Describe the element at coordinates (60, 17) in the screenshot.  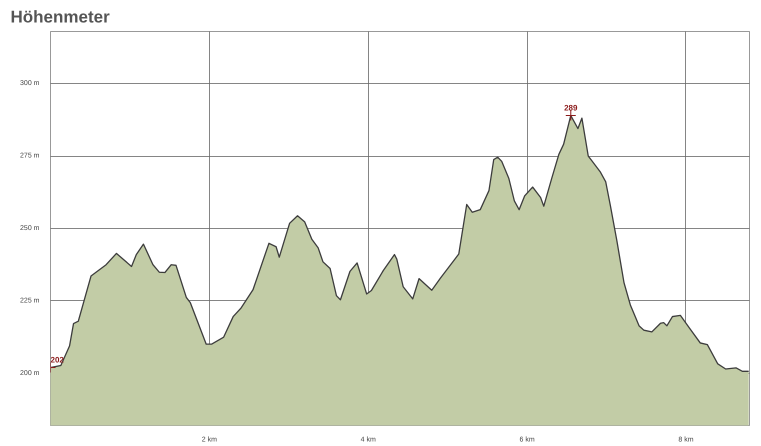
I see `chart-title: Höhenmeter` at that location.